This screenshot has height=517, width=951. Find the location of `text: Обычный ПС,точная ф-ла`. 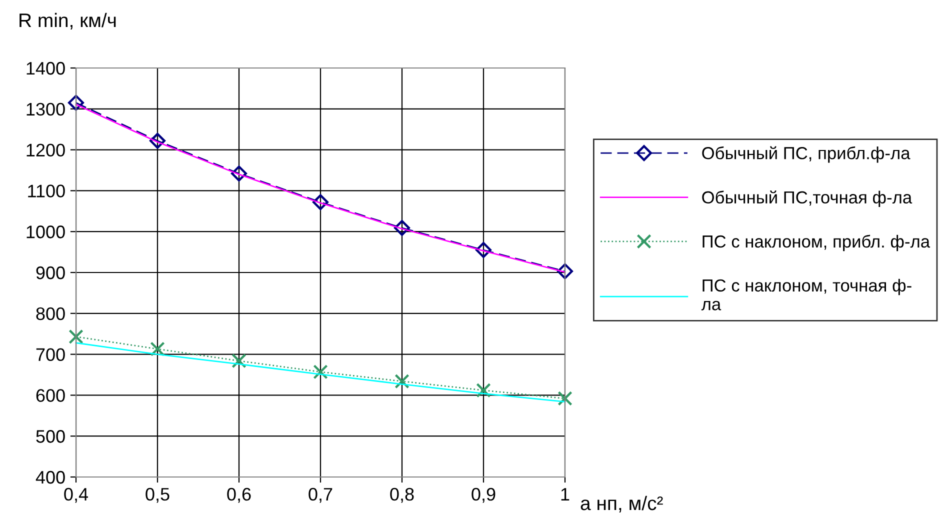

text: Обычный ПС,точная ф-ла is located at coordinates (807, 198).